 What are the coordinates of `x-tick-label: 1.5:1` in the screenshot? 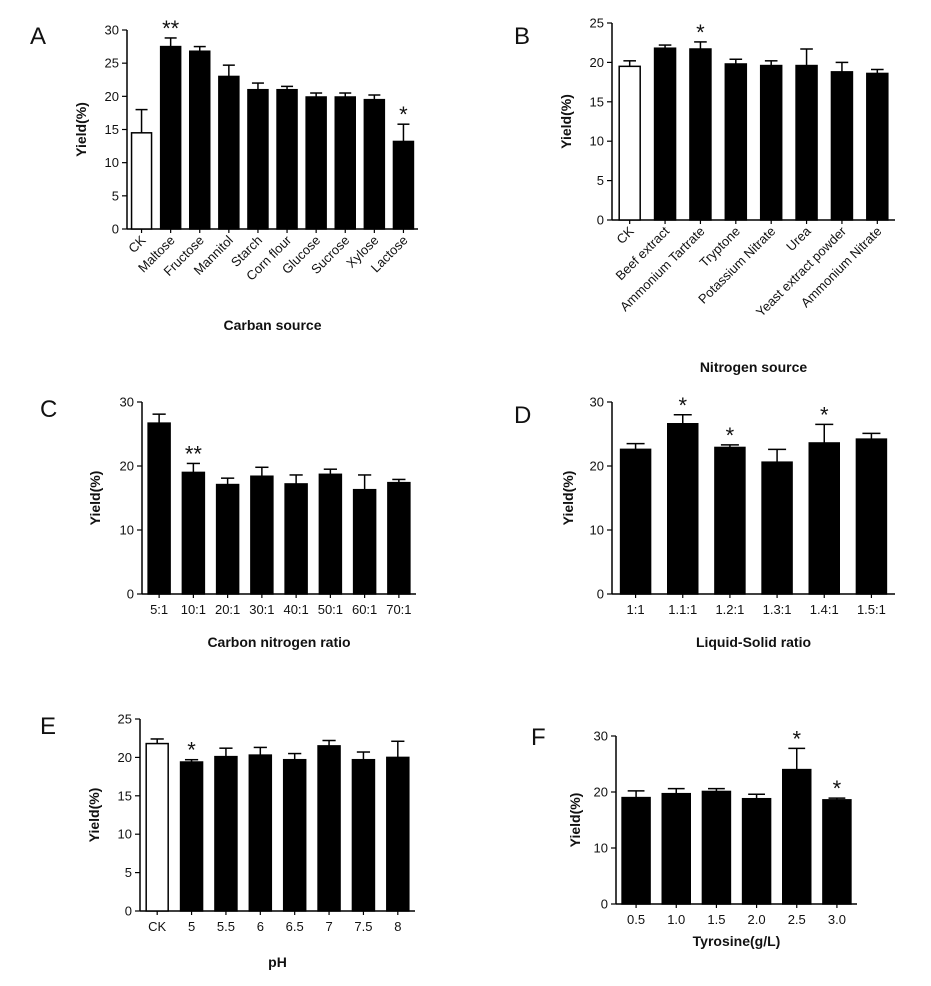 It's located at (871, 609).